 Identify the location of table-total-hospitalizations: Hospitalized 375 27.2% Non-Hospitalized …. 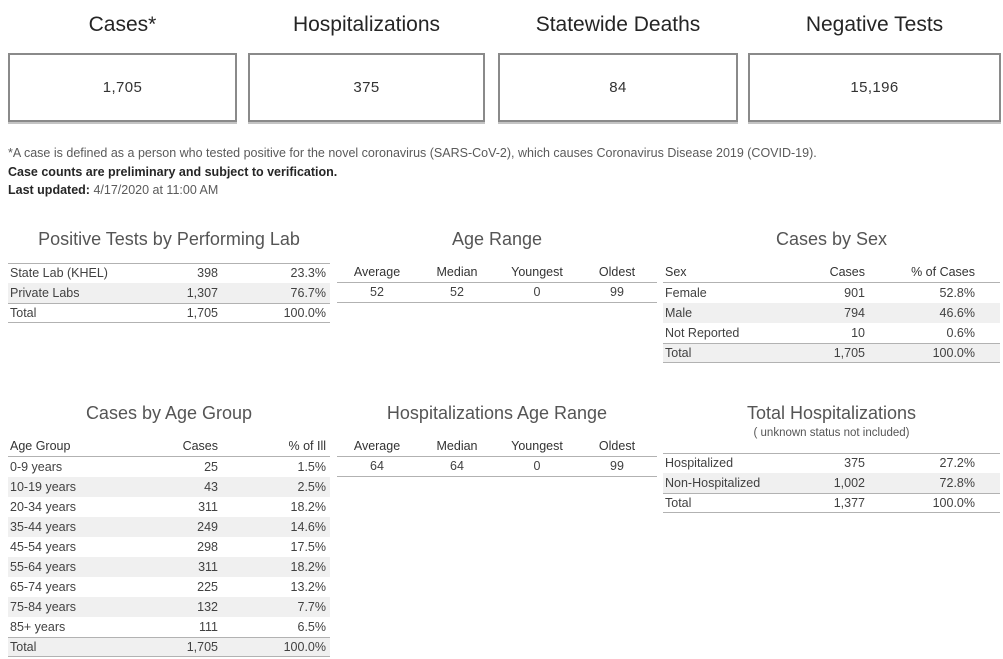
(831, 483).